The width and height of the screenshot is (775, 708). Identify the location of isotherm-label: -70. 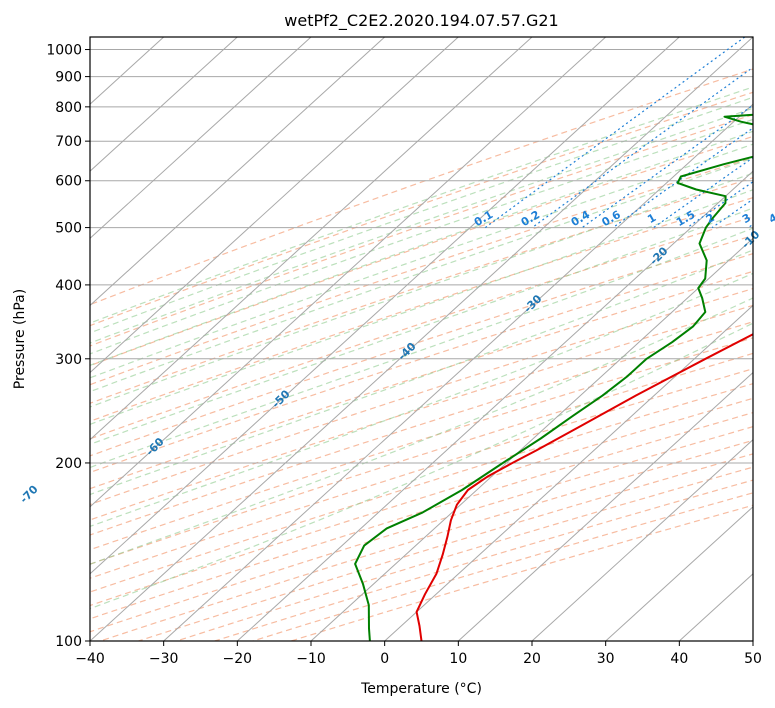
(28, 494).